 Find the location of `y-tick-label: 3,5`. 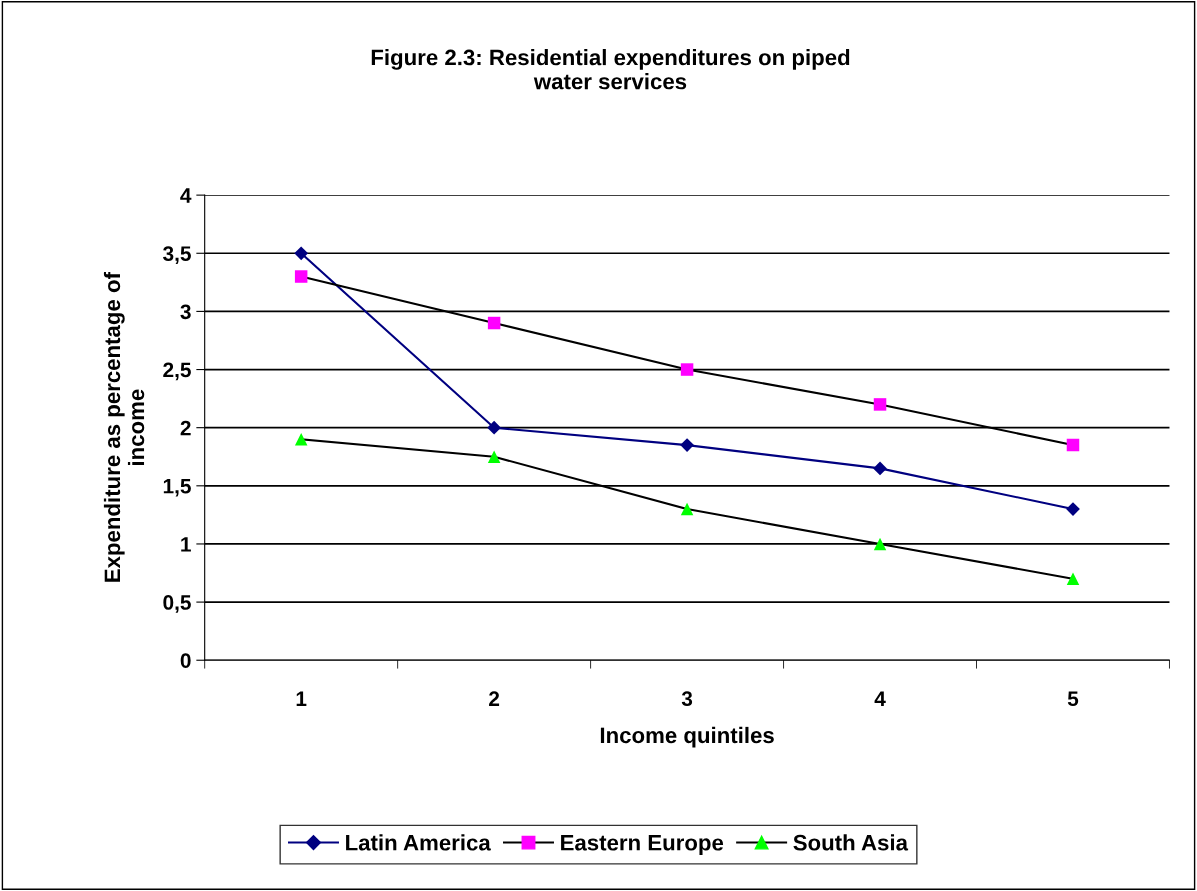

y-tick-label: 3,5 is located at coordinates (177, 255).